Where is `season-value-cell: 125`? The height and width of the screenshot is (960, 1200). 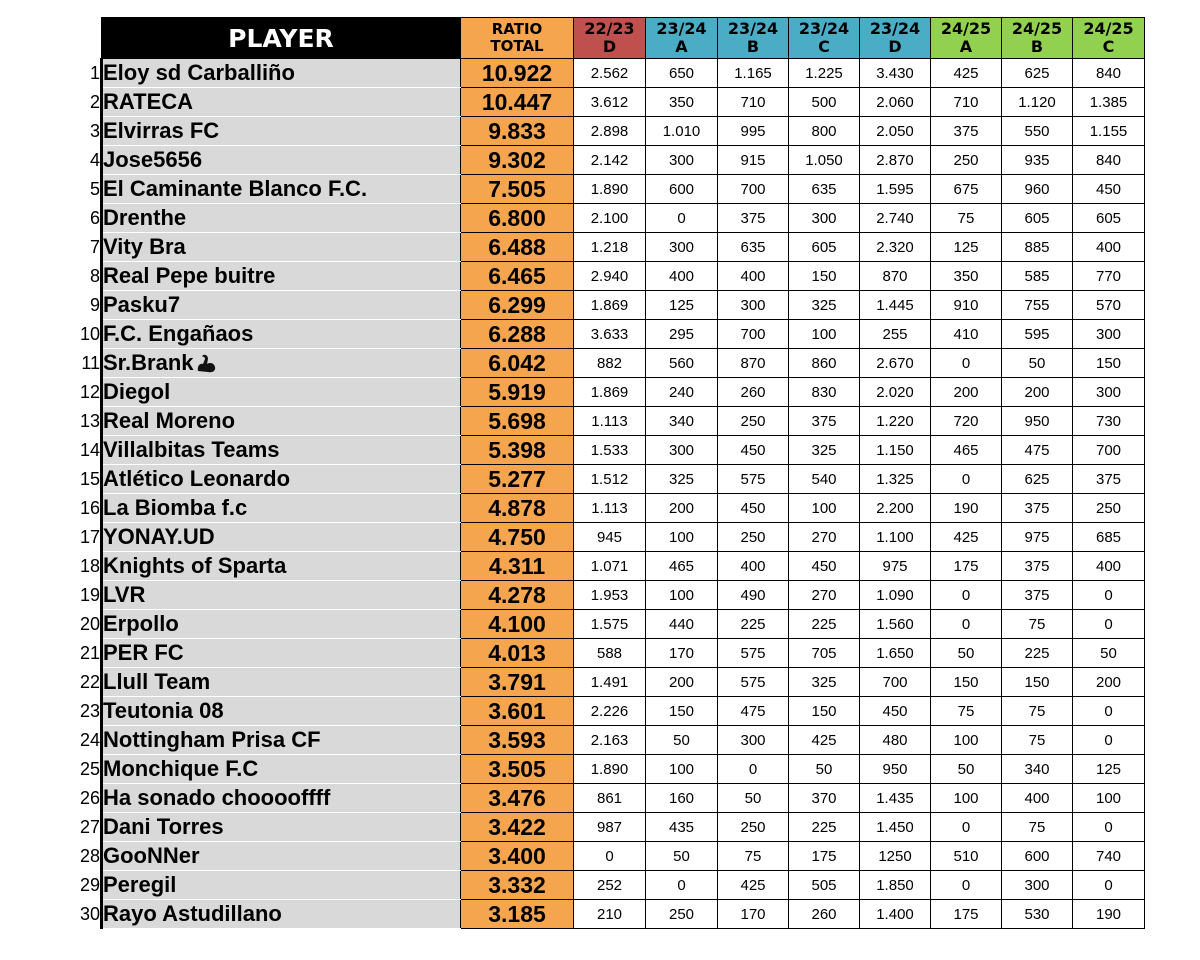 season-value-cell: 125 is located at coordinates (681, 305).